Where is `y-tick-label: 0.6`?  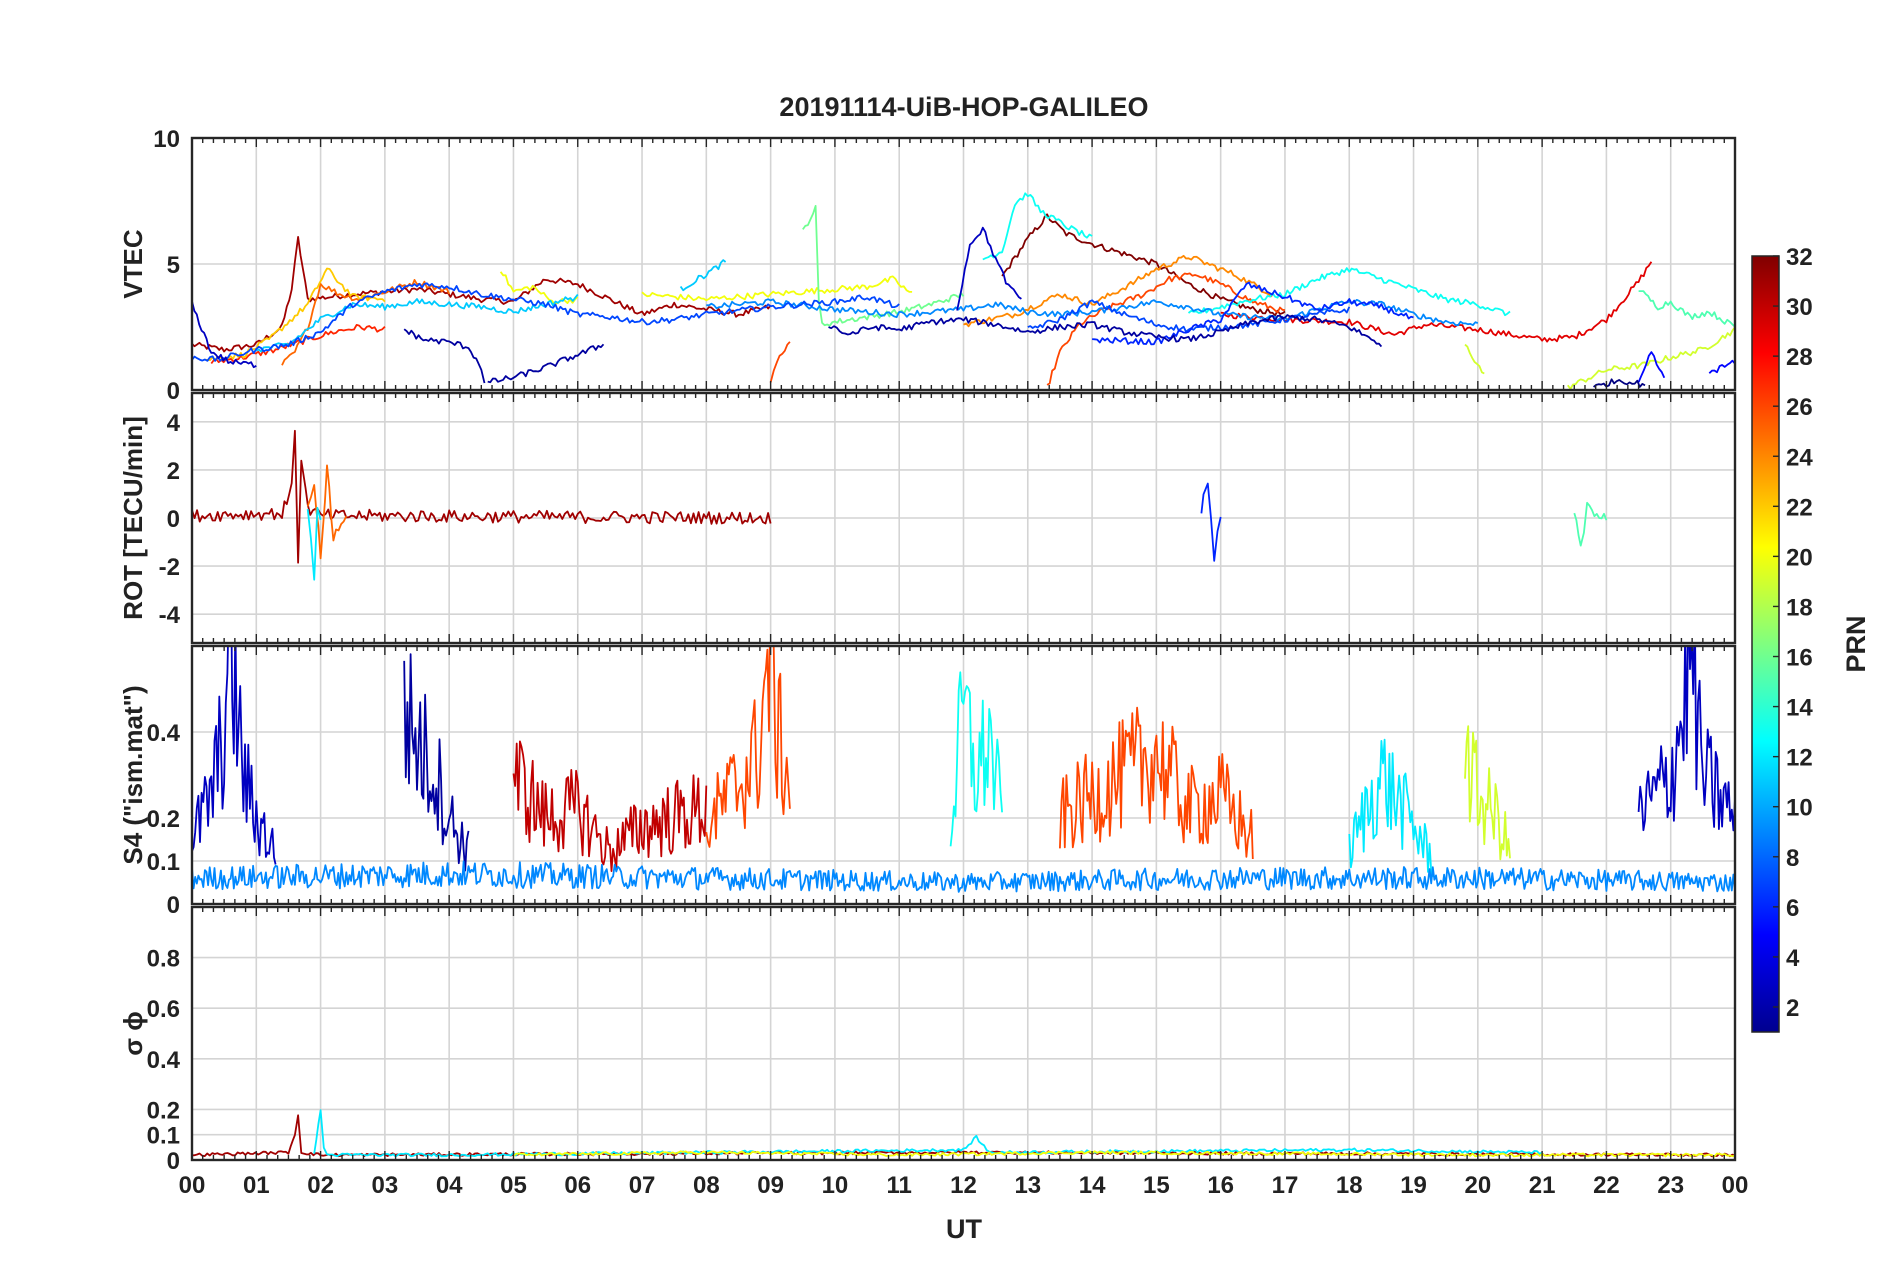
y-tick-label: 0.6 is located at coordinates (163, 1009).